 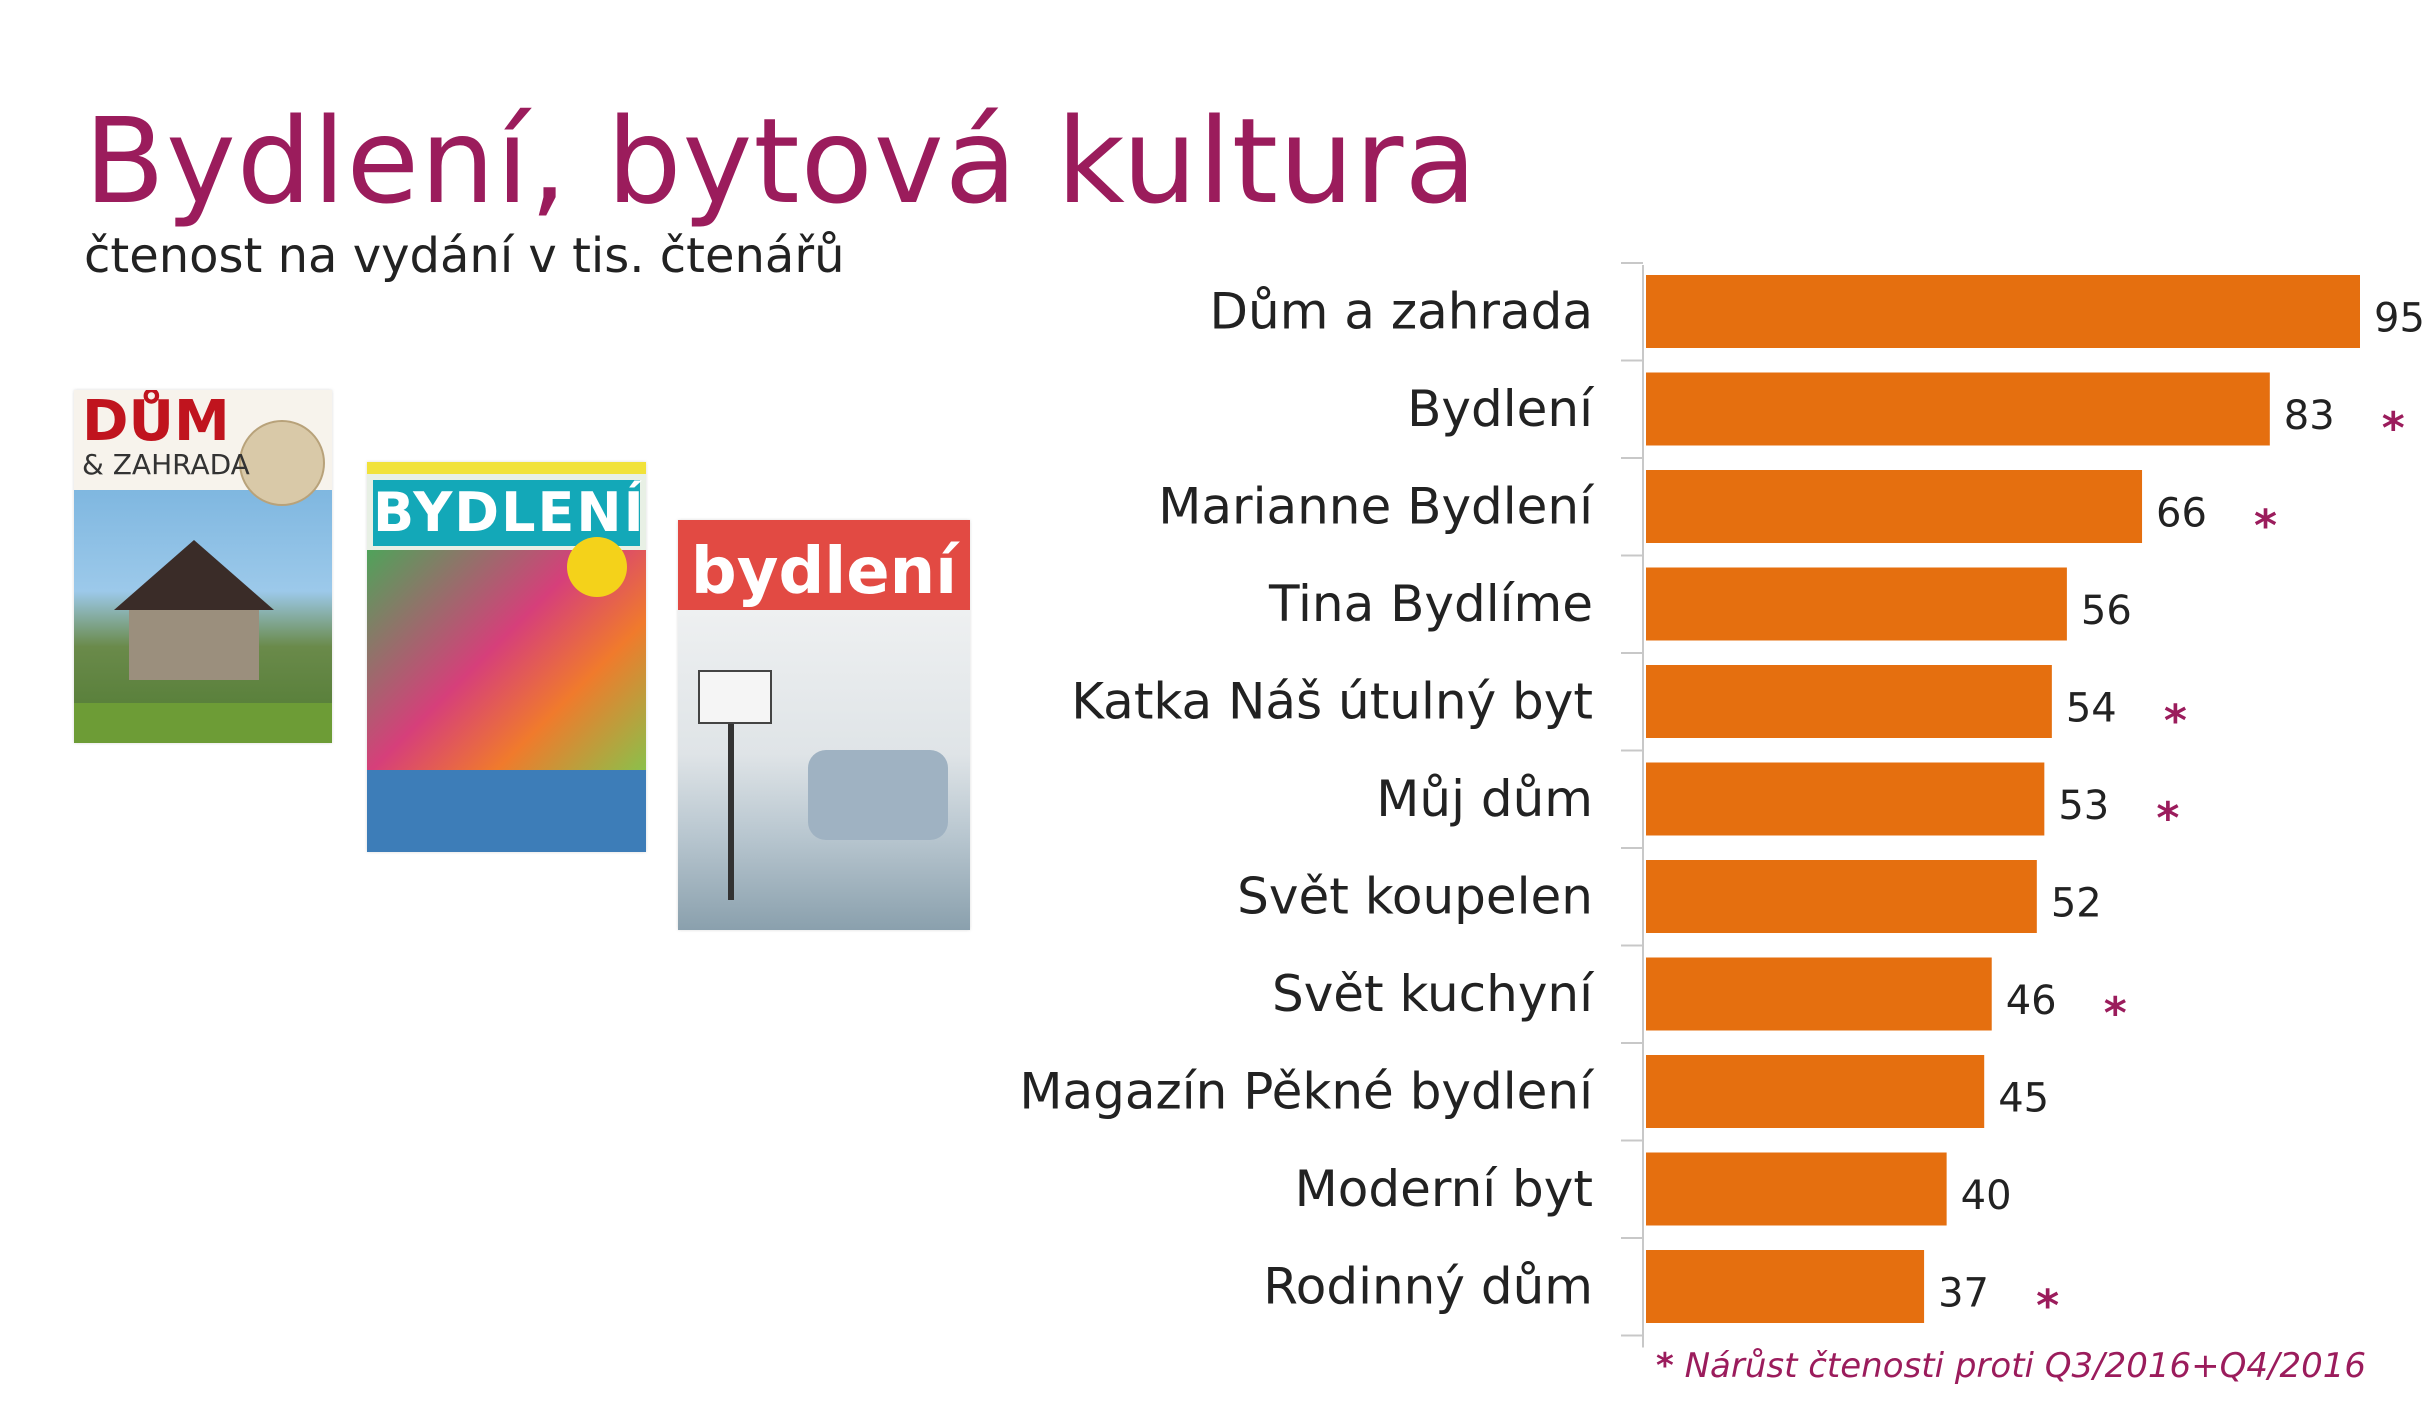 I want to click on cover-top-strip, so click(x=506, y=468).